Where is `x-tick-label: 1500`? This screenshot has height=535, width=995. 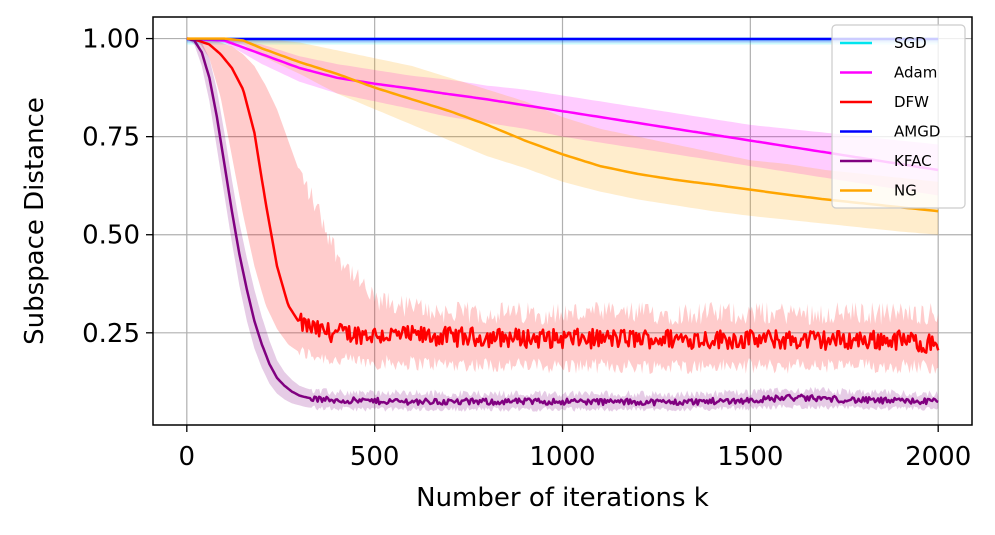
x-tick-label: 1500 is located at coordinates (750, 457).